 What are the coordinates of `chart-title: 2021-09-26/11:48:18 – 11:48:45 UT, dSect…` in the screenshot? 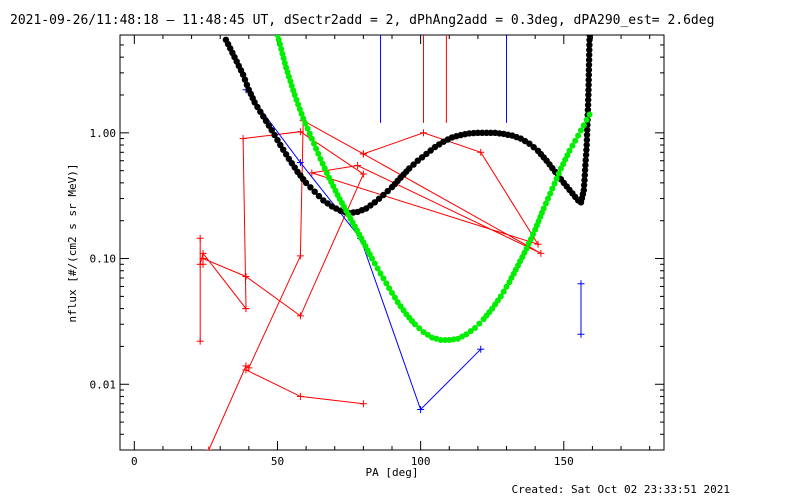 It's located at (362, 20).